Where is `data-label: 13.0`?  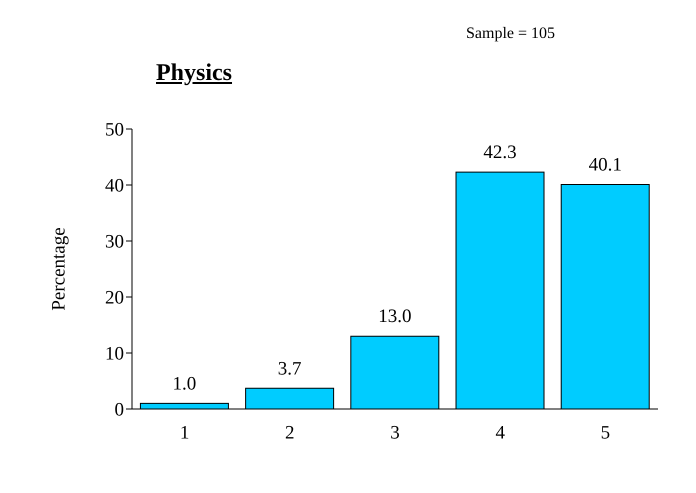
data-label: 13.0 is located at coordinates (395, 317).